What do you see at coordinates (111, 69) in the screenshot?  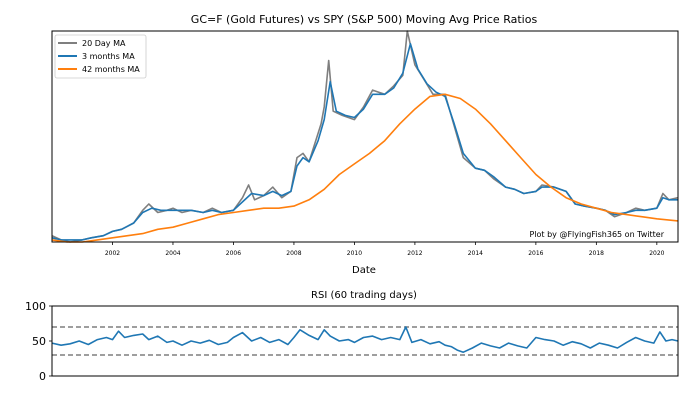 I see `legend-label-42-months-ma: 42 months MA` at bounding box center [111, 69].